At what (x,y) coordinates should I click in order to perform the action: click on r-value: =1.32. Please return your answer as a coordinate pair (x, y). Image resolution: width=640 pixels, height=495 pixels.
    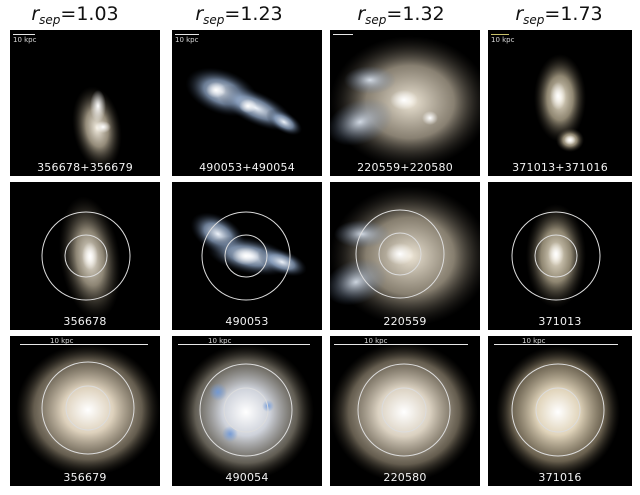
    Looking at the image, I should click on (415, 14).